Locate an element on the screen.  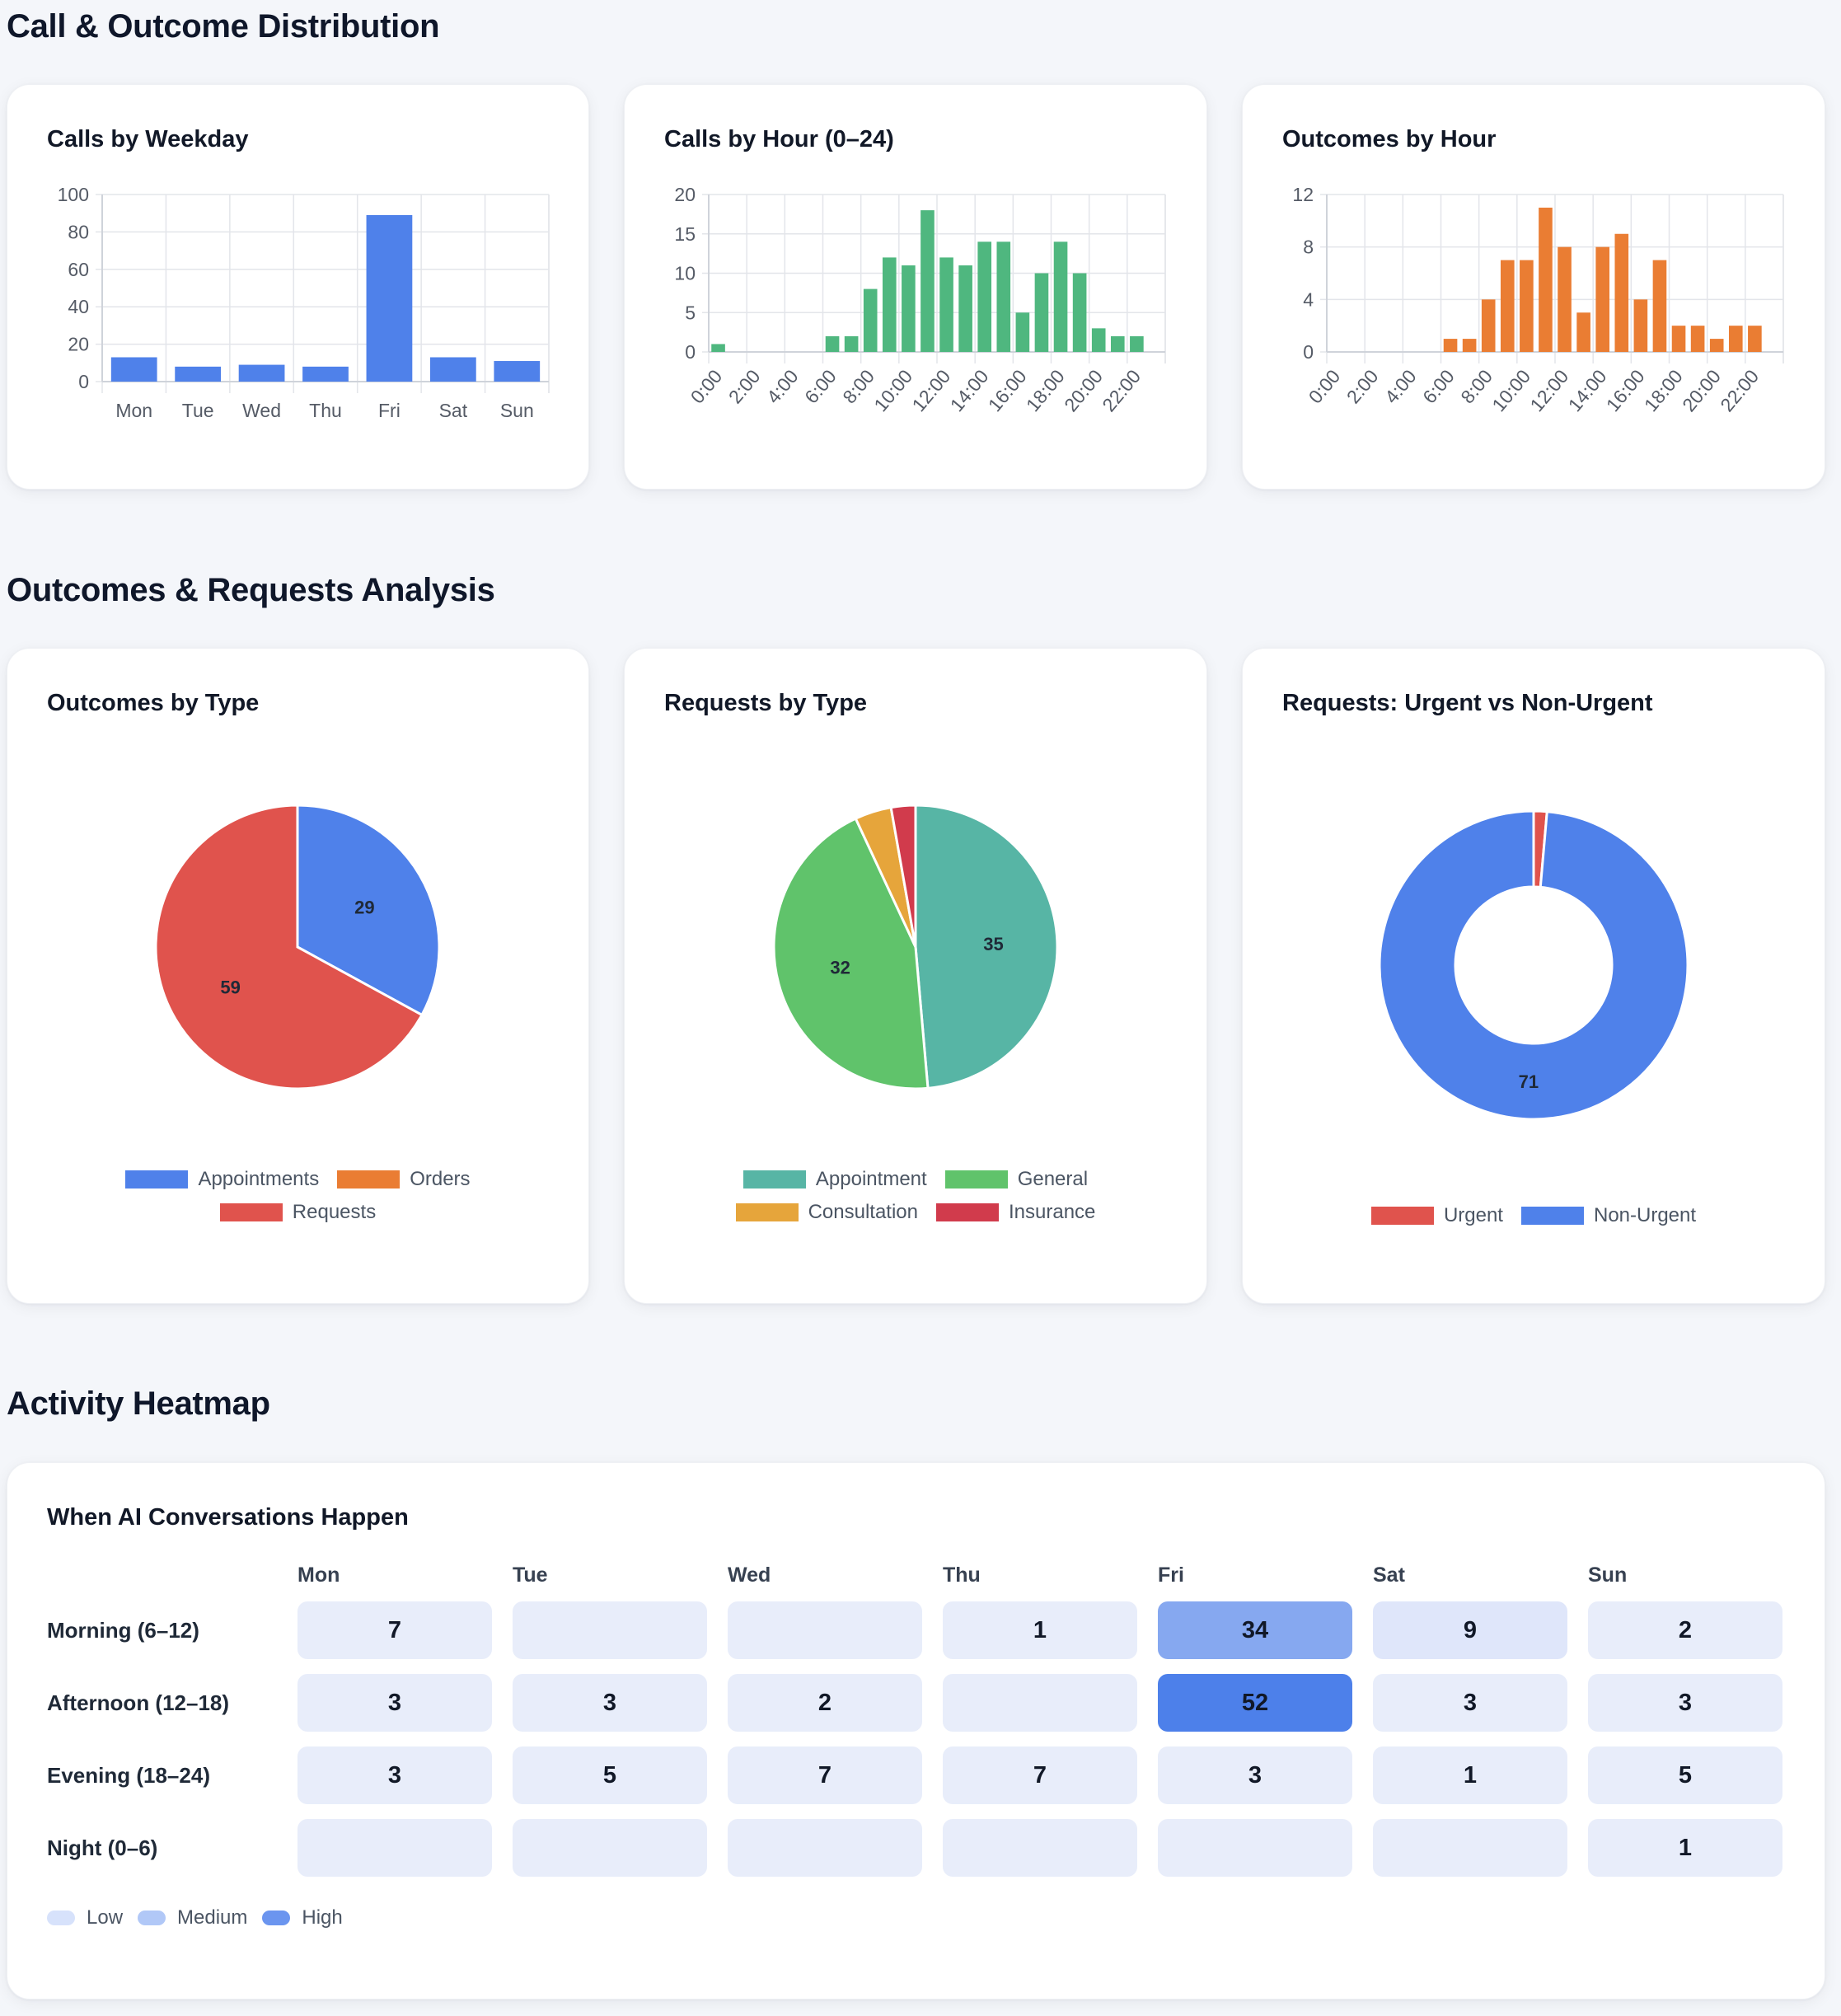
slice-label: 59 is located at coordinates (230, 987).